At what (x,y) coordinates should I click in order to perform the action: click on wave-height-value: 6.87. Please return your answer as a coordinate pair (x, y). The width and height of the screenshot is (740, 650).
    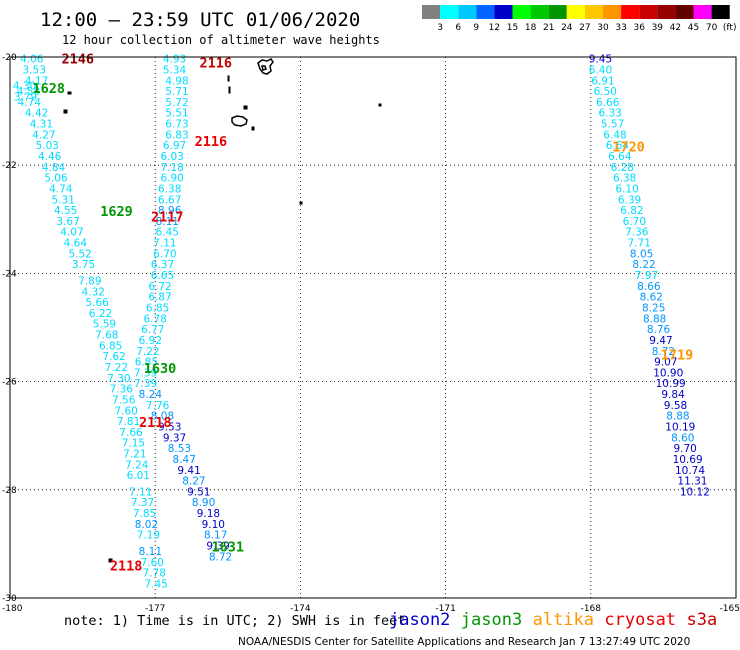
    Looking at the image, I should click on (159, 298).